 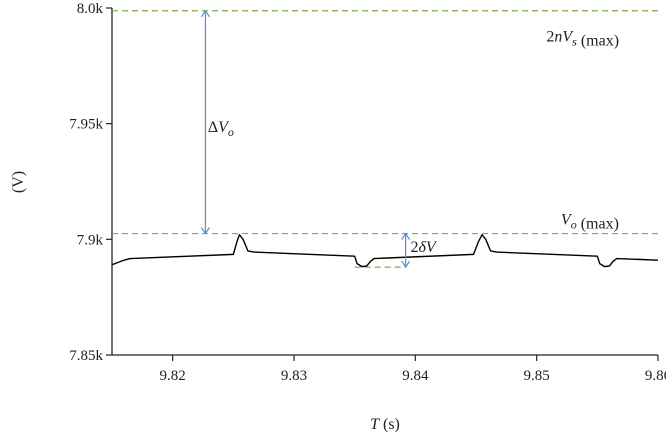 What do you see at coordinates (173, 376) in the screenshot?
I see `x-tick-label: 9.82` at bounding box center [173, 376].